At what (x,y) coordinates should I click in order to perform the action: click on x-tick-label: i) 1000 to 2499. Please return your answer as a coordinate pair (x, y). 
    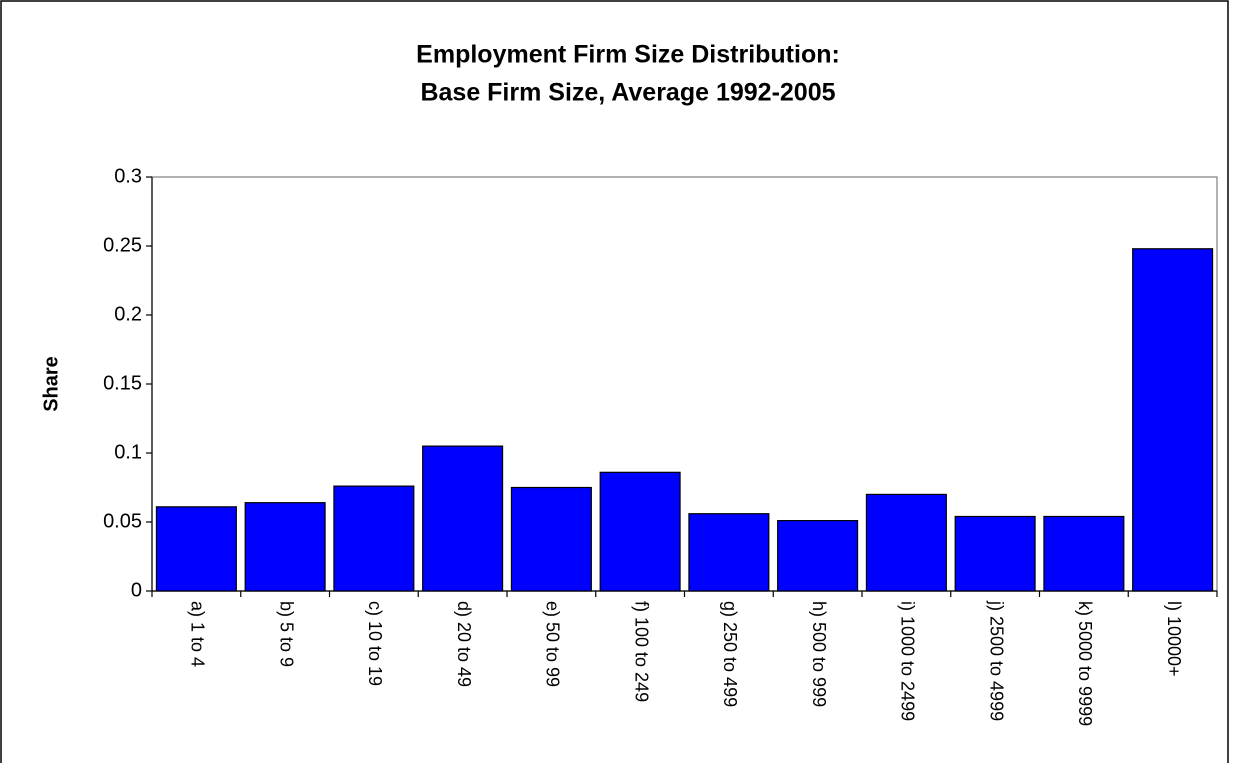
    Looking at the image, I should click on (908, 661).